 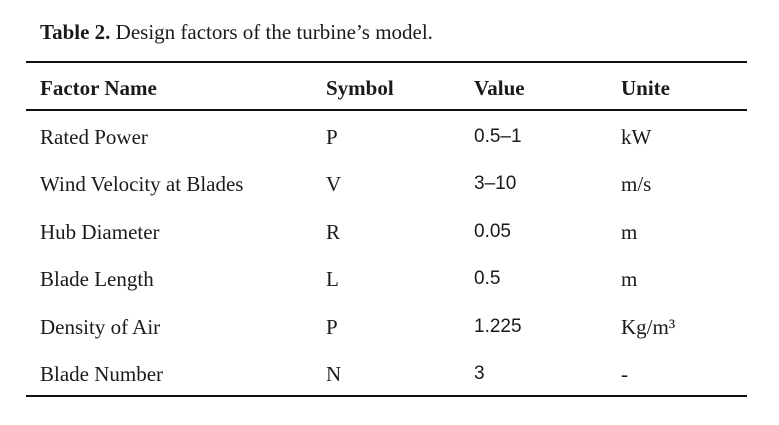 I want to click on column-header: Value, so click(x=499, y=88).